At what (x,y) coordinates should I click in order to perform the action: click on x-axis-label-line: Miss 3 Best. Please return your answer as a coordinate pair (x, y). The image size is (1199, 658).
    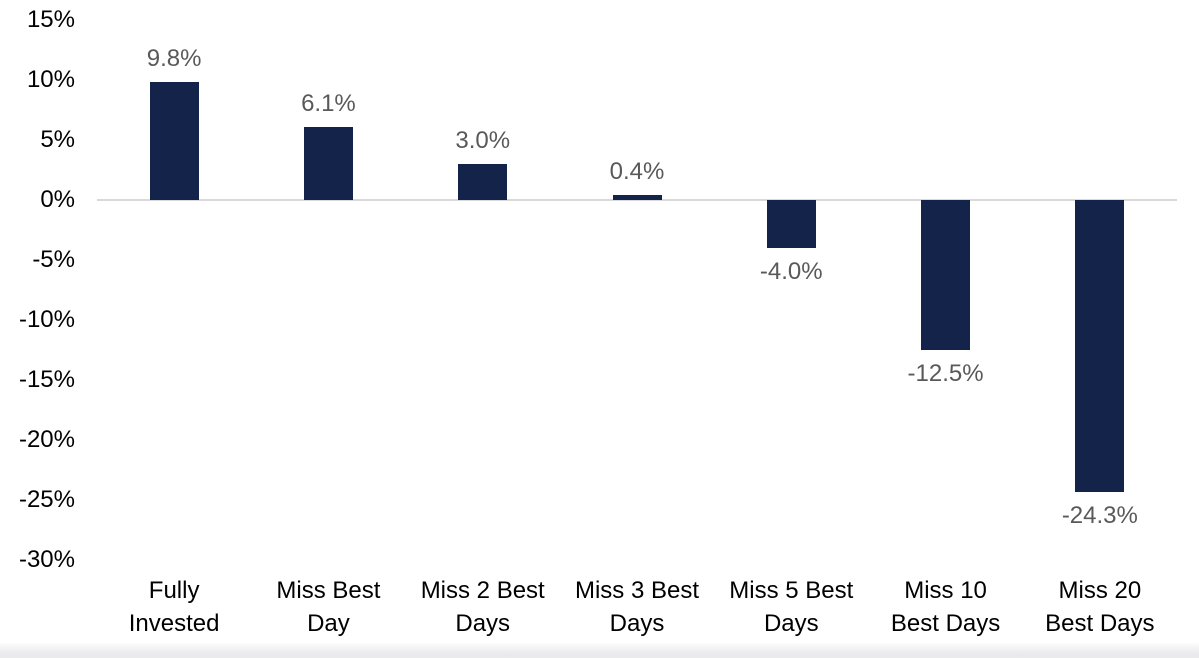
    Looking at the image, I should click on (636, 590).